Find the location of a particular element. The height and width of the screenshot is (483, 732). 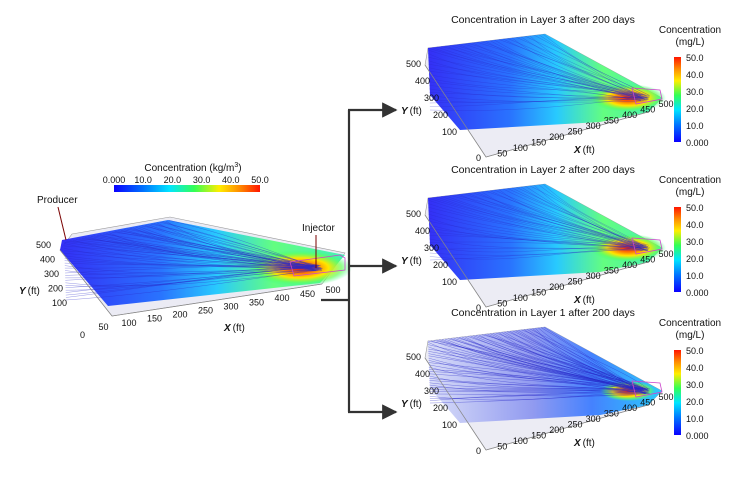

main-x-tick: 350 is located at coordinates (256, 302).